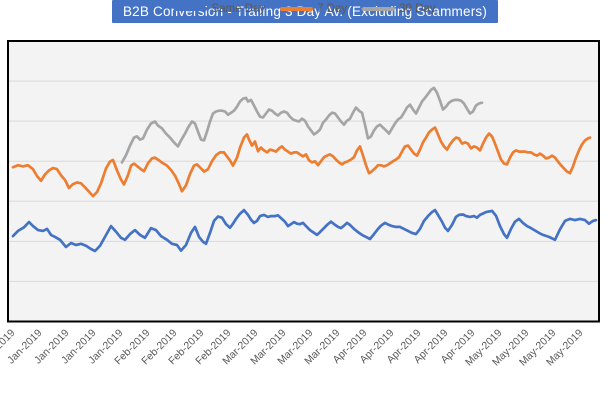  Describe the element at coordinates (417, 9) in the screenshot. I see `legend-label-30-day: 30 Day` at that location.